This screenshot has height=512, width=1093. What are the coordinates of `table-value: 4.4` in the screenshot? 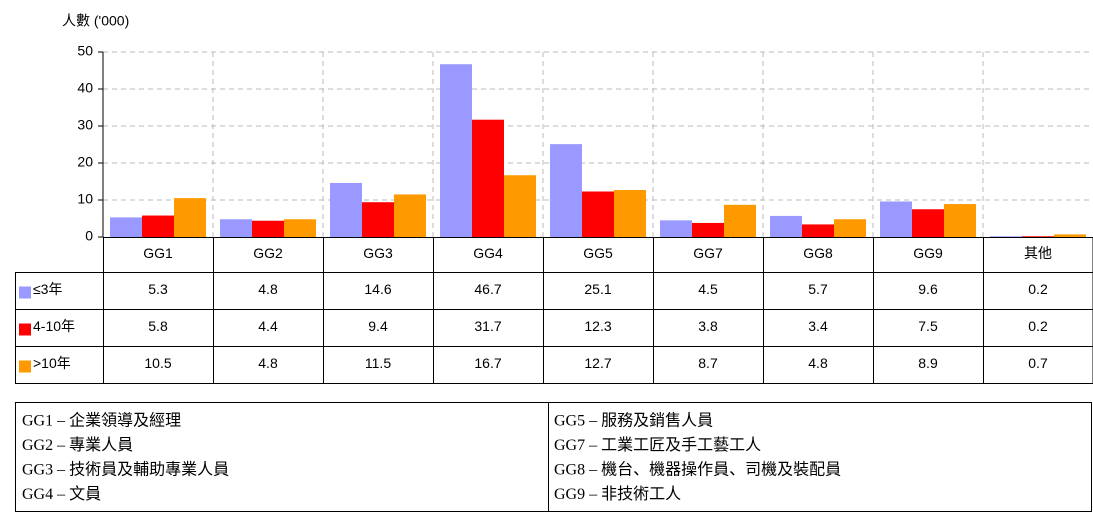 It's located at (268, 326).